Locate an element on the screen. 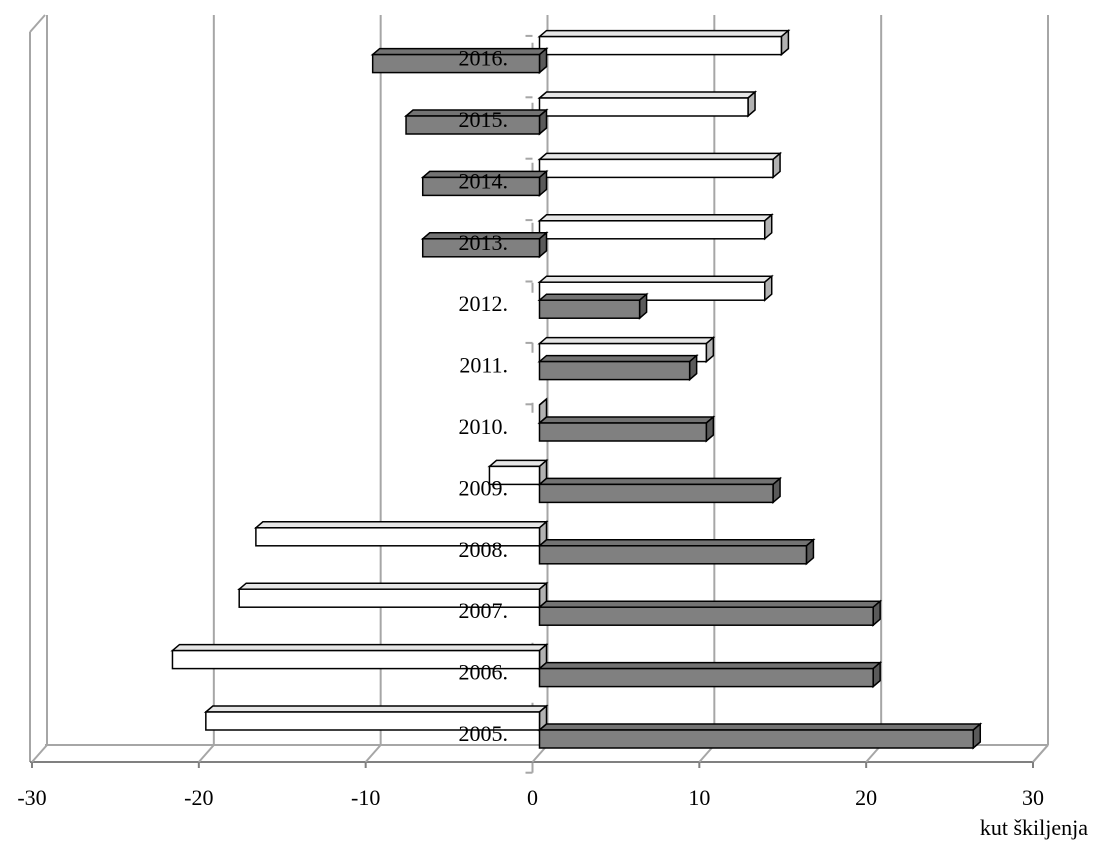  x-tick-label: 10 is located at coordinates (699, 797).